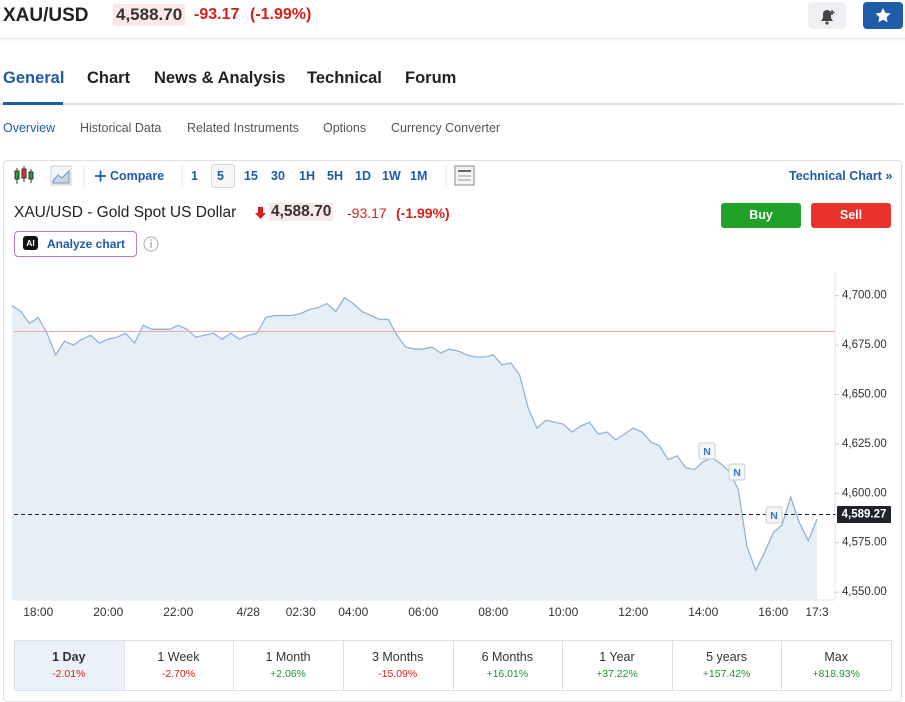 Image resolution: width=905 pixels, height=702 pixels. Describe the element at coordinates (344, 78) in the screenshot. I see `tab: Technical` at that location.